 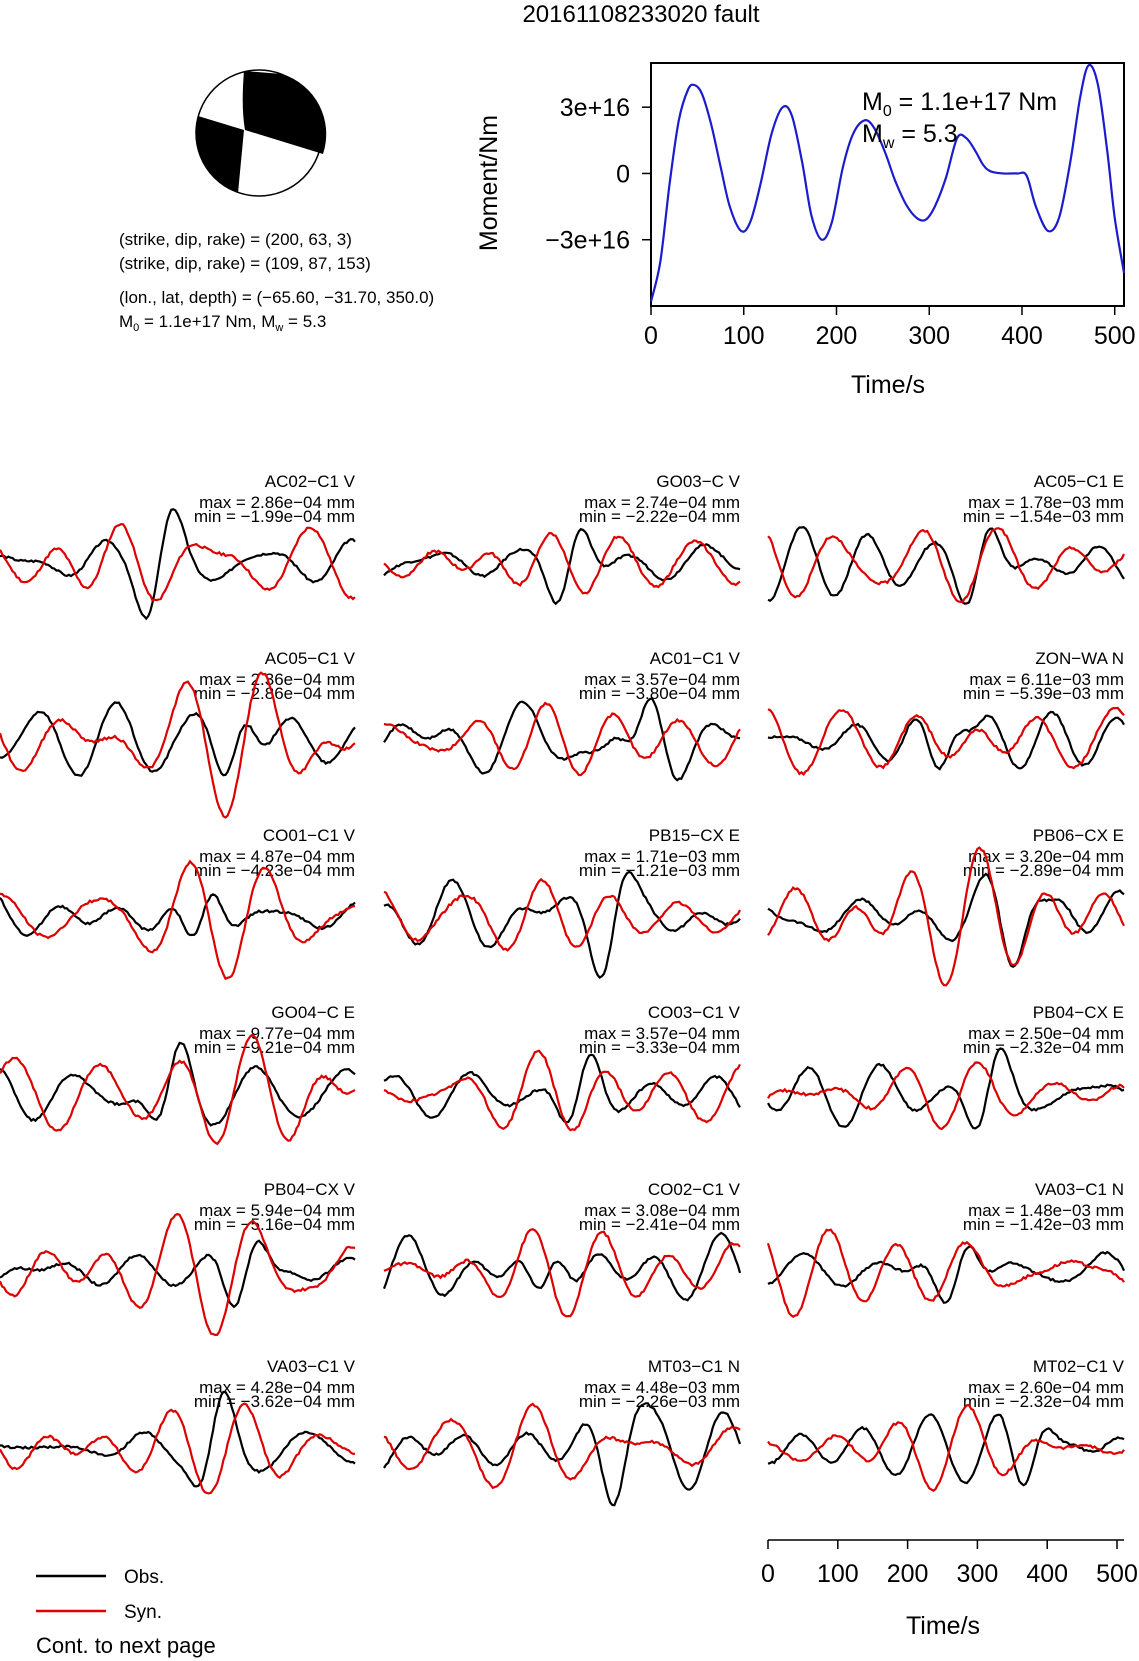 I want to click on station-label: AC05−C1 E, so click(x=1079, y=481).